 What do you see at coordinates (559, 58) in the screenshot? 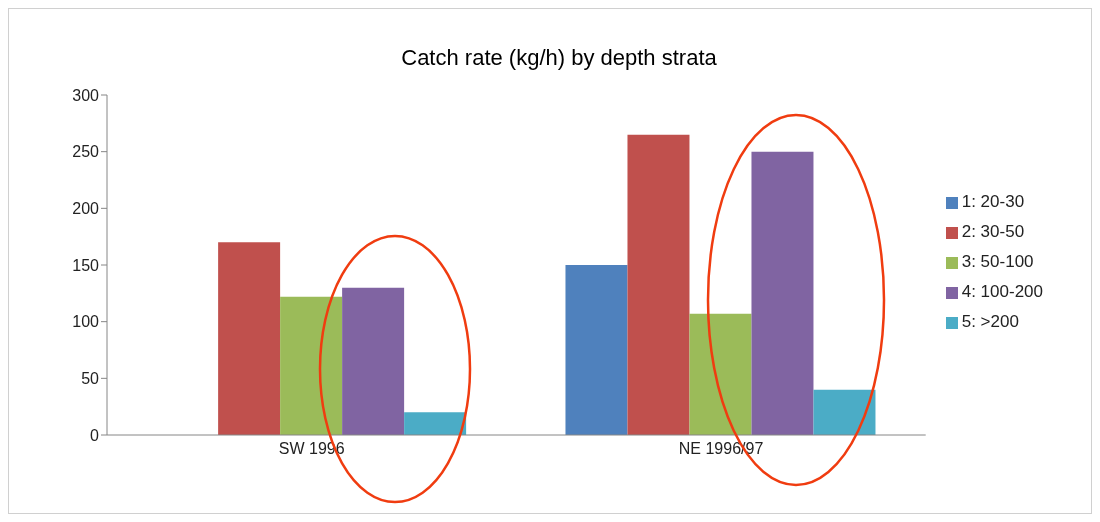
I see `chart-title: Catch rate (kg/h) by depth strata` at bounding box center [559, 58].